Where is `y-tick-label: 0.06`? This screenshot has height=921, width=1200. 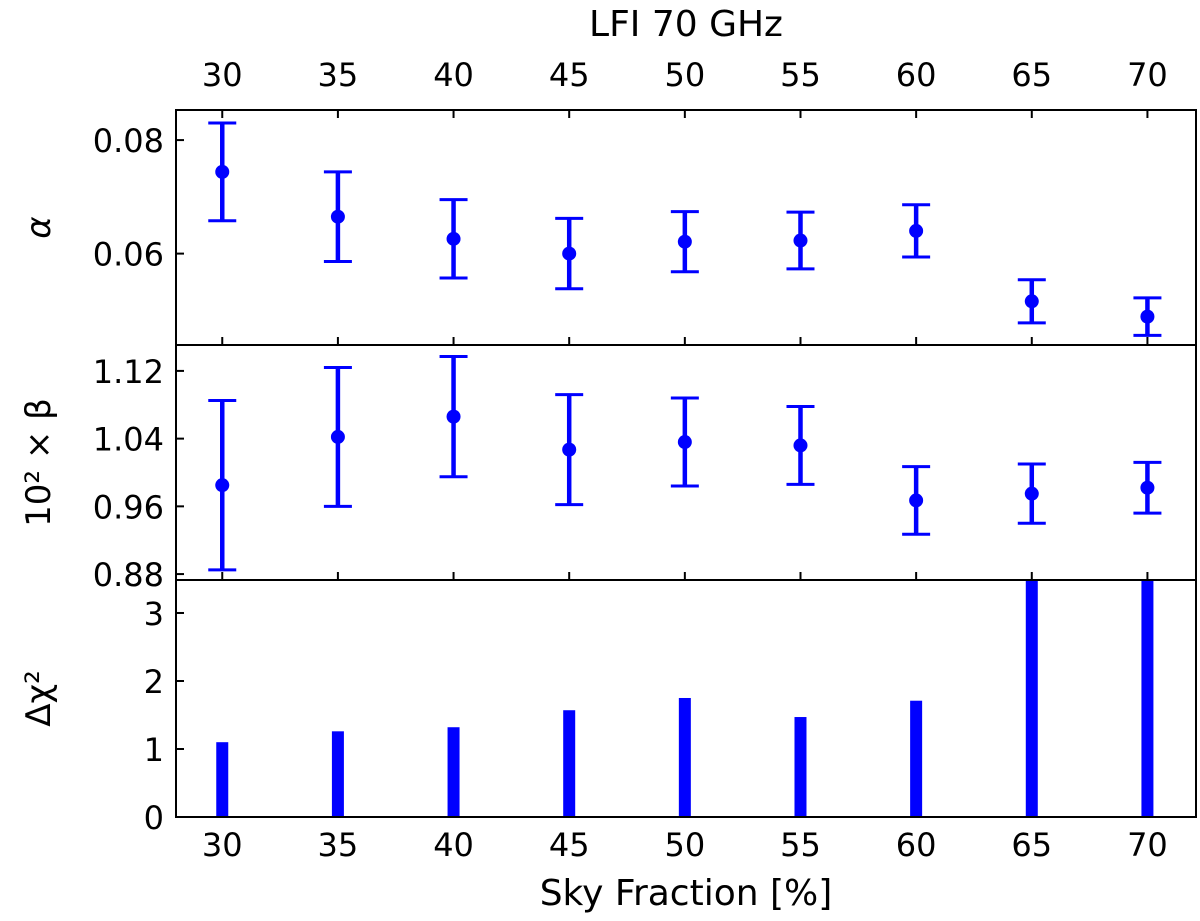
y-tick-label: 0.06 is located at coordinates (128, 255).